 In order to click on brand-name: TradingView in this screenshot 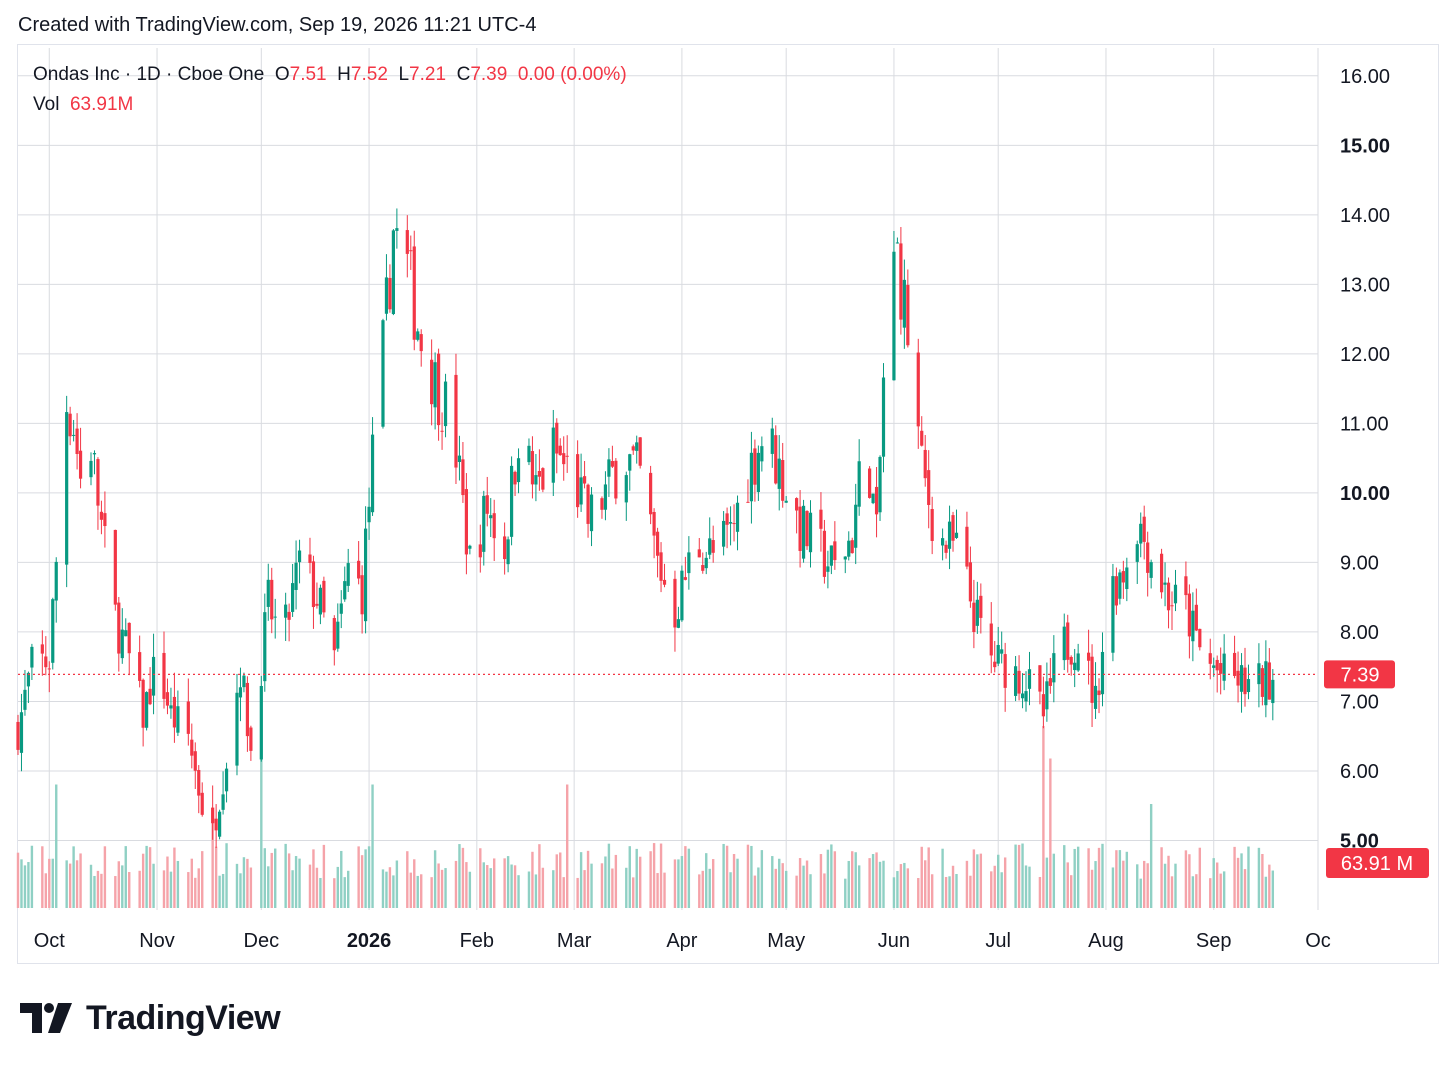, I will do `click(183, 1017)`.